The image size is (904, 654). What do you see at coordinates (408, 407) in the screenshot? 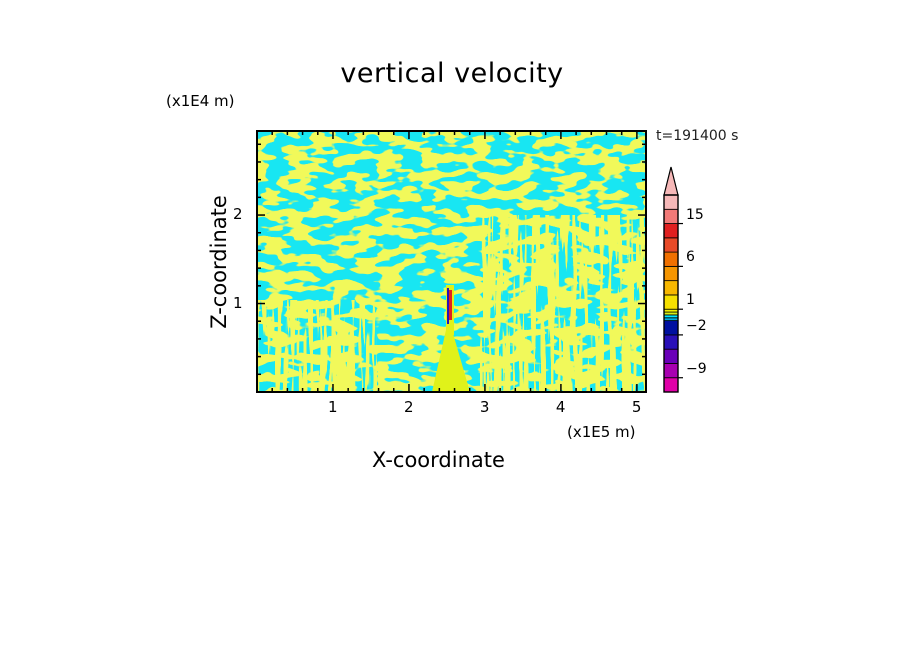
I see `x-tick-label: 2` at bounding box center [408, 407].